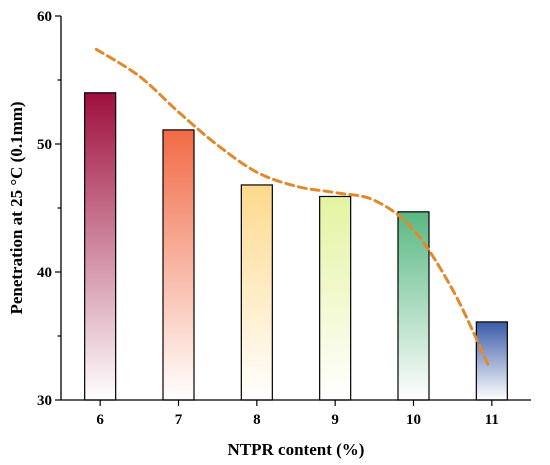  What do you see at coordinates (297, 414) in the screenshot?
I see `x-ticks-group: 6 7 8 9 10 11` at bounding box center [297, 414].